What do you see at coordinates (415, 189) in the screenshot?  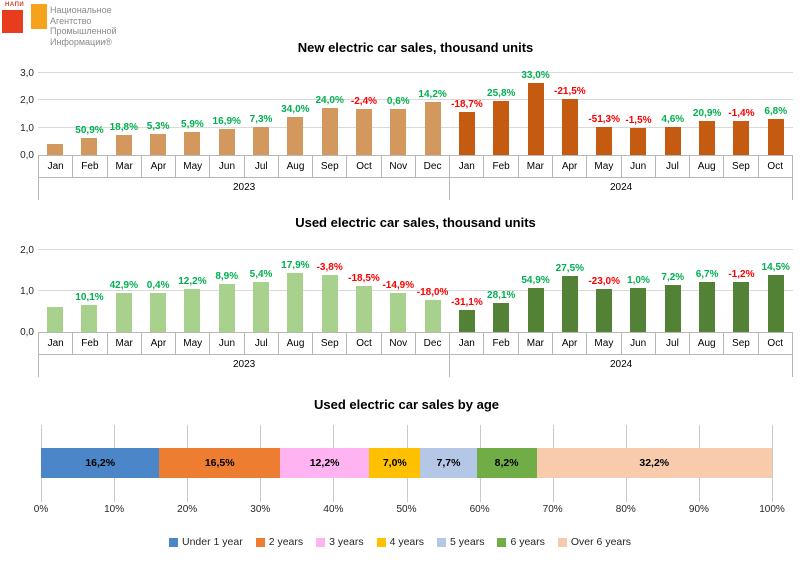 I see `new-car-sales-year-axis: 2023 2024` at bounding box center [415, 189].